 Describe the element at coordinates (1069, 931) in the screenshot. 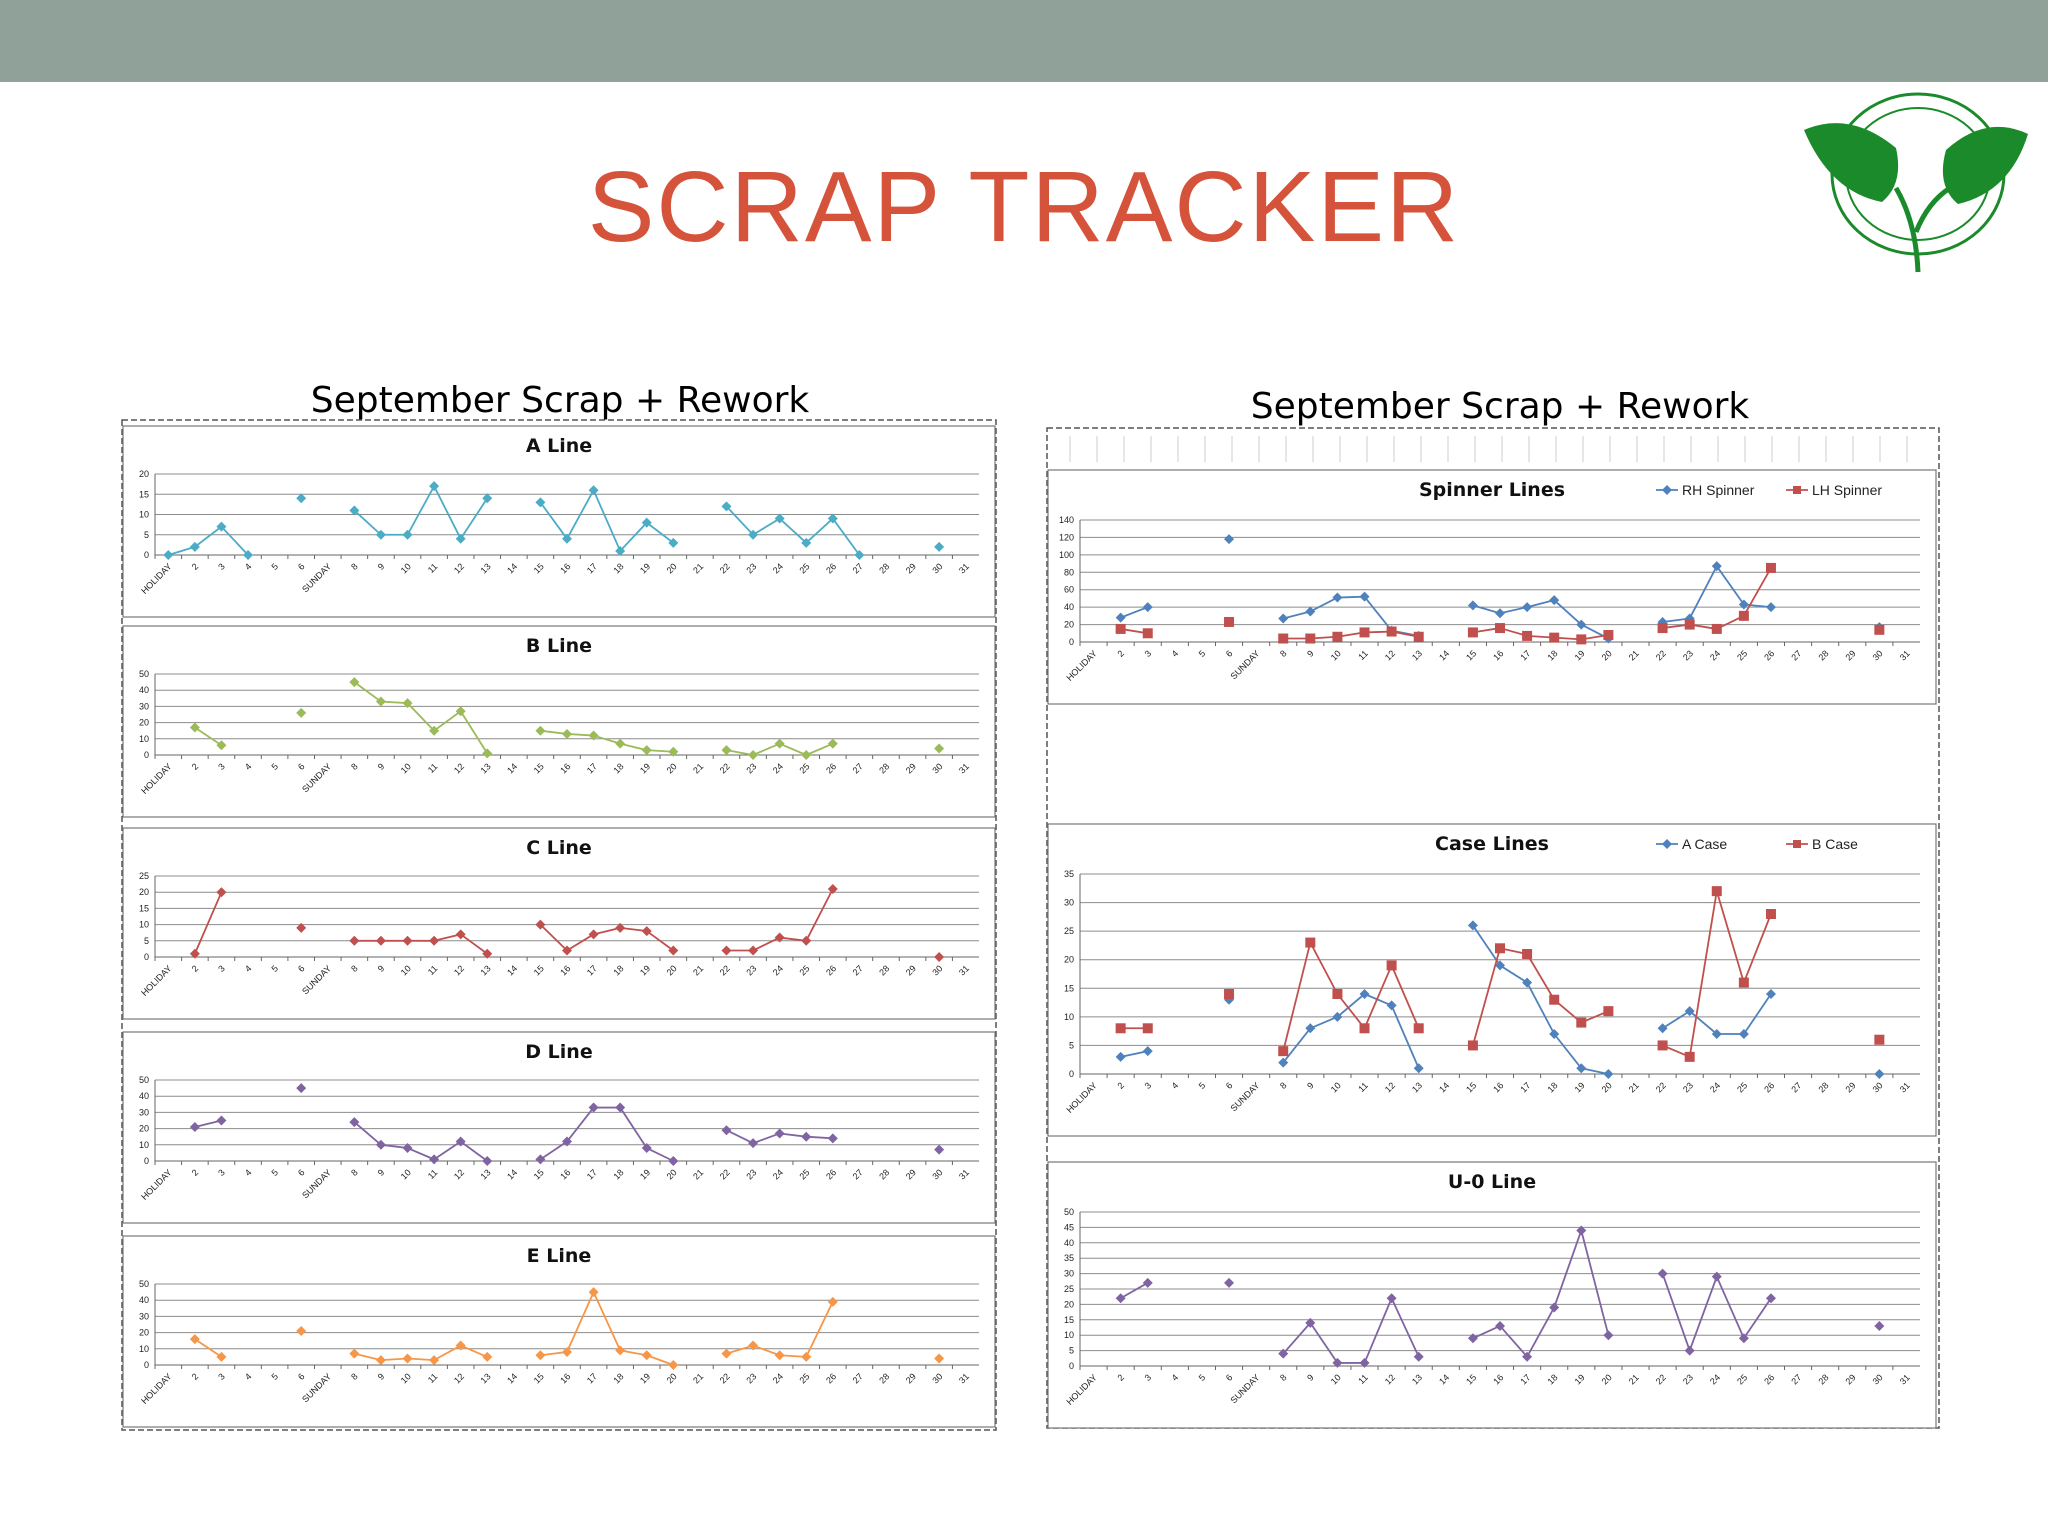

I see `y-tick-label: 25` at that location.